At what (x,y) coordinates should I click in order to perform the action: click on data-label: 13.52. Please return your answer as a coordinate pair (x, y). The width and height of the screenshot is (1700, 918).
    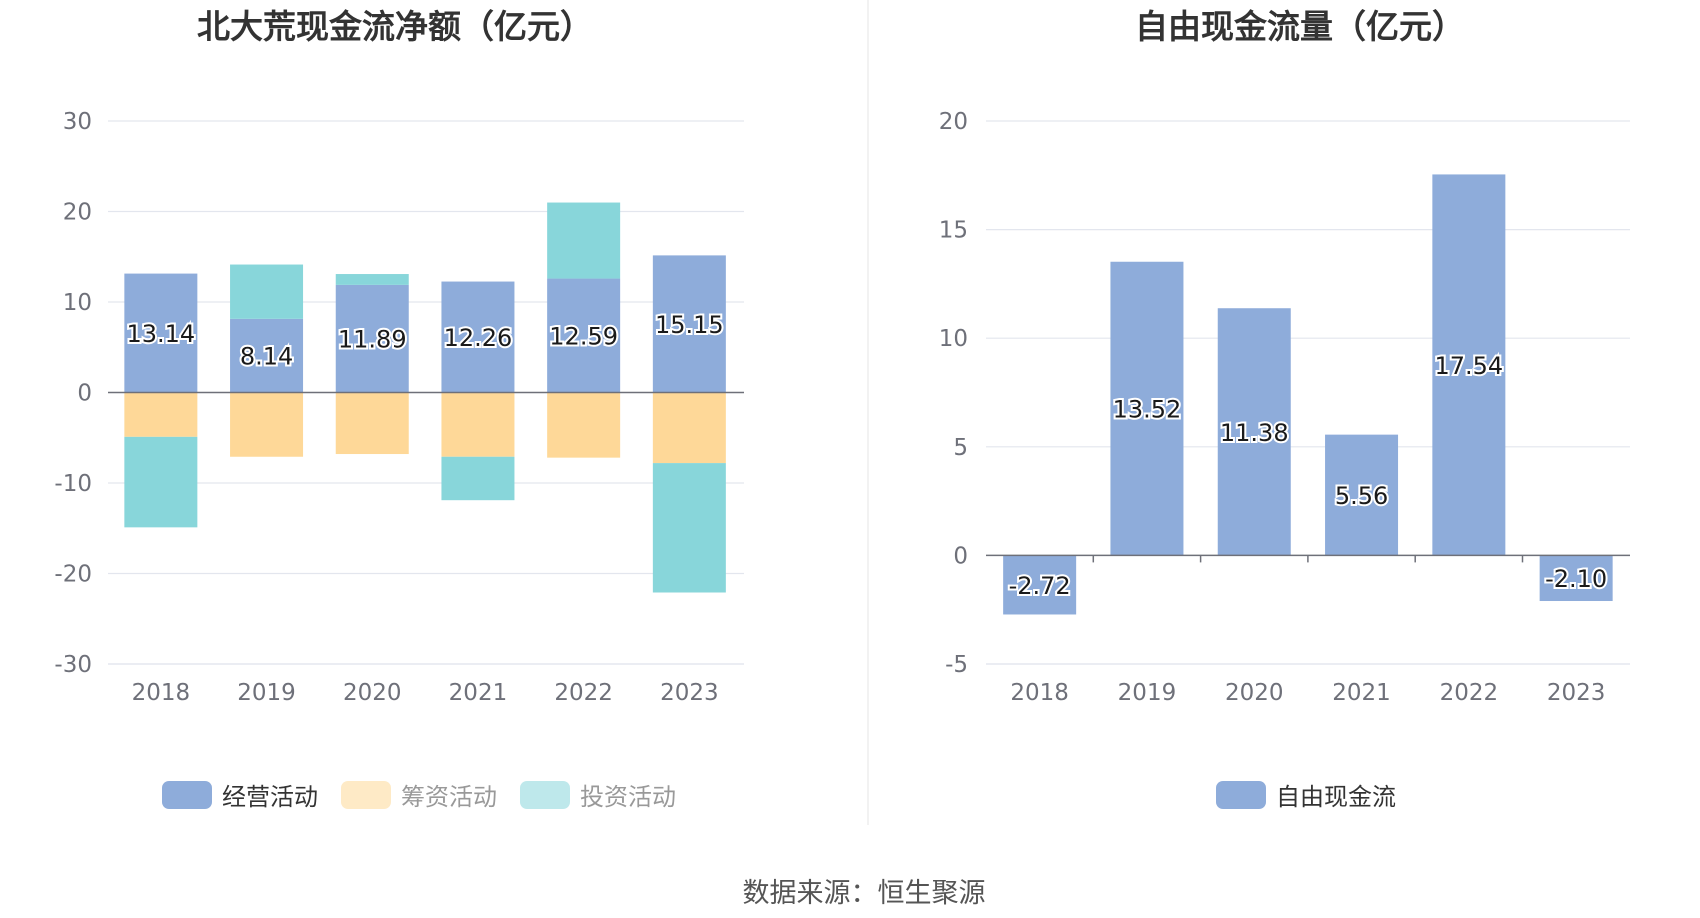
    Looking at the image, I should click on (1147, 410).